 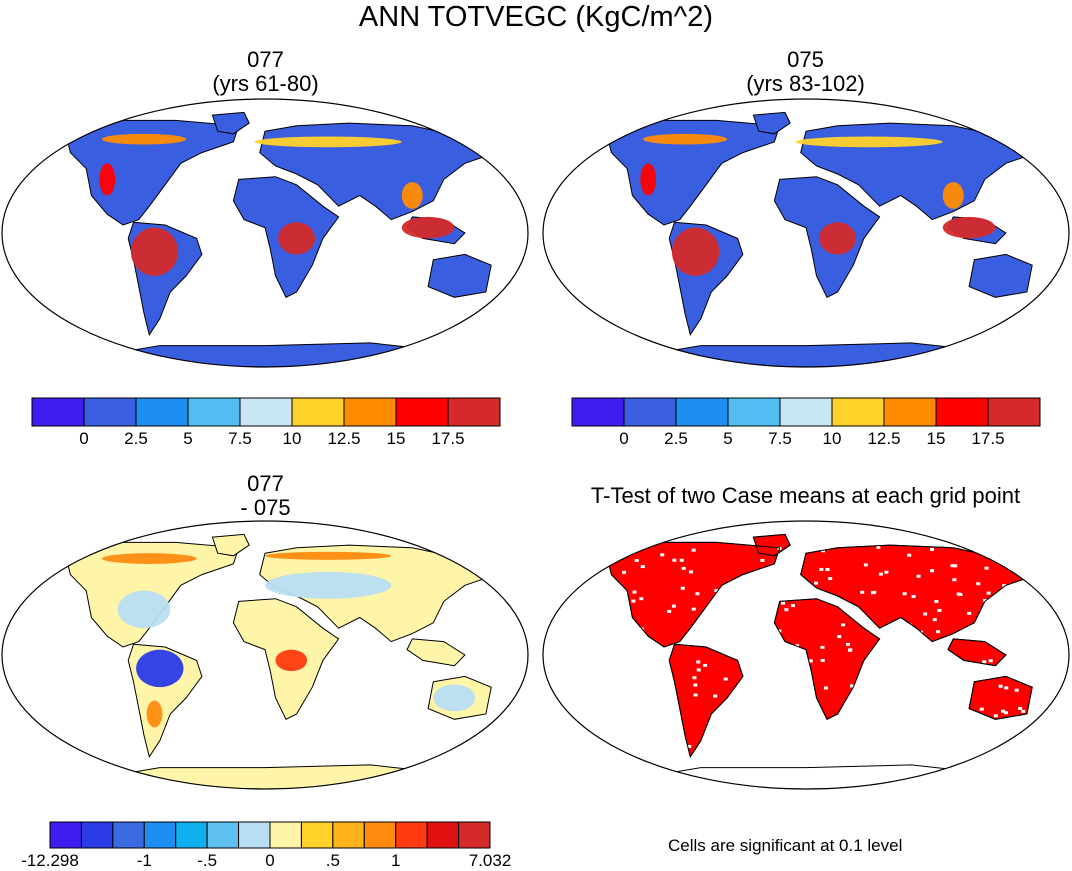 I want to click on coastline-seAsia, so click(x=977, y=652).